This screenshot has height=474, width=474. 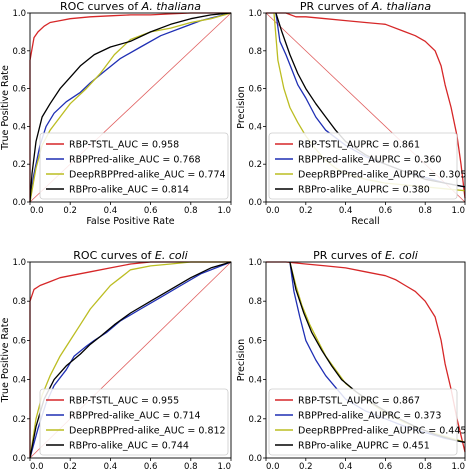 What do you see at coordinates (124, 145) in the screenshot?
I see `legend-label: RBP-TSTL_AUC = 0.958` at bounding box center [124, 145].